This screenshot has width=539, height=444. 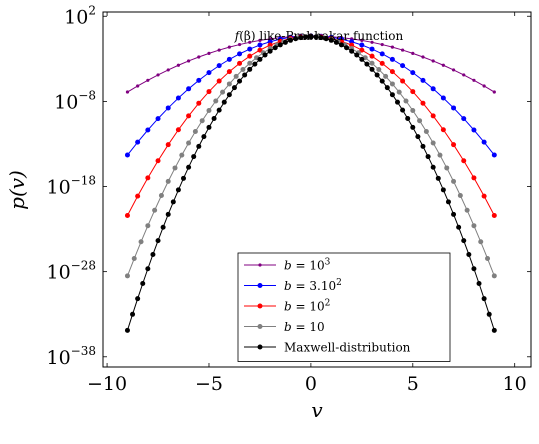 I want to click on legend-marker, so click(x=260, y=265).